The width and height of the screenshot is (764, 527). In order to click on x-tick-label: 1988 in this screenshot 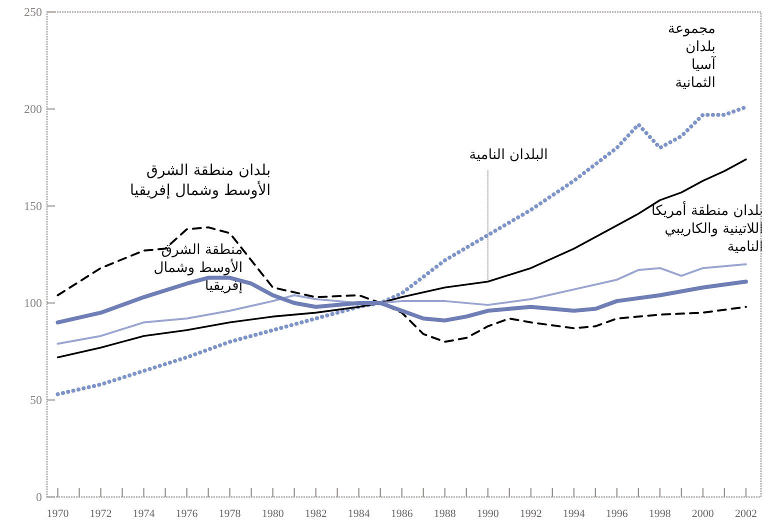, I will do `click(445, 514)`.